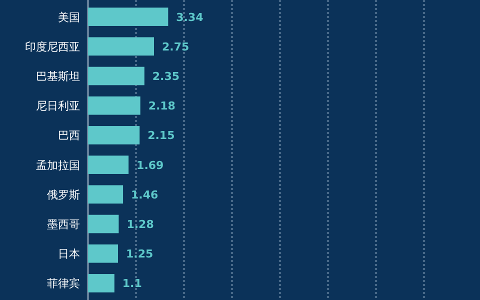  Describe the element at coordinates (69, 254) in the screenshot. I see `y-tick-label: 日本` at that location.